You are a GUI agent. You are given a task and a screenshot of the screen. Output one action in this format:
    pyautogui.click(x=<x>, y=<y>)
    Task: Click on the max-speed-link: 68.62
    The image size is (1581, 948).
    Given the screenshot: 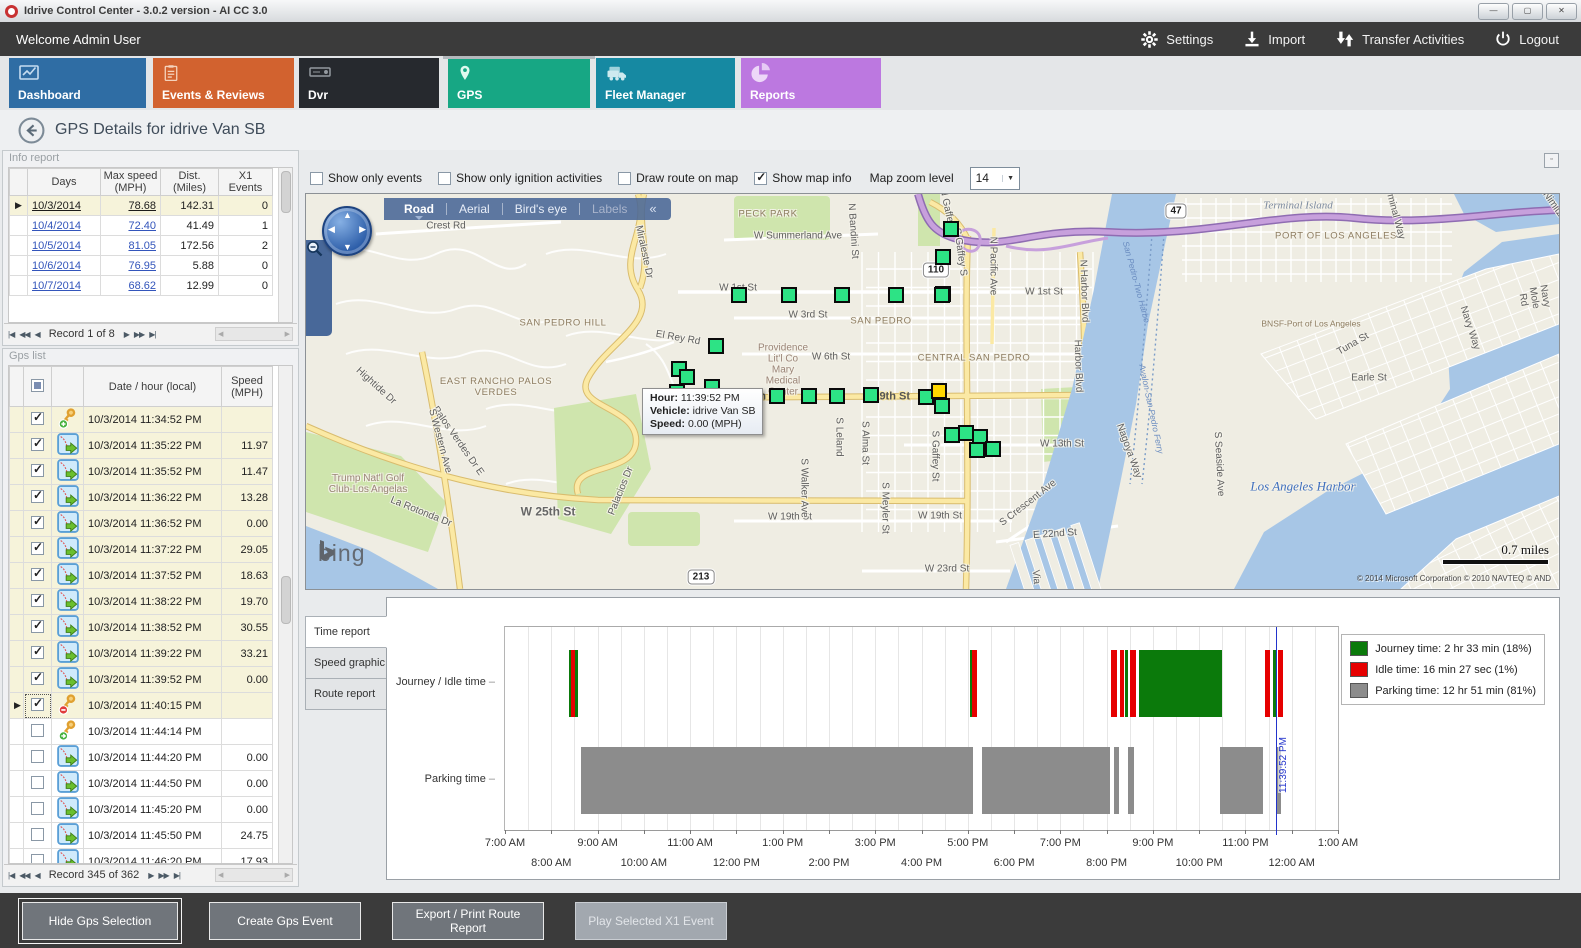 What is the action you would take?
    pyautogui.click(x=142, y=285)
    